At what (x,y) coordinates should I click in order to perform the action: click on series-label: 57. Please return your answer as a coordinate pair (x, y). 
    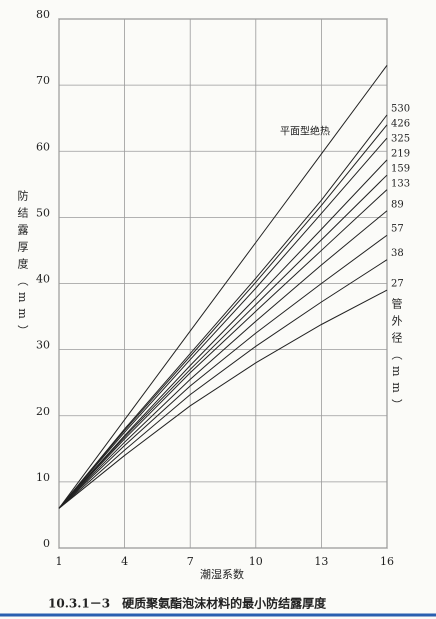
    Looking at the image, I should click on (397, 229).